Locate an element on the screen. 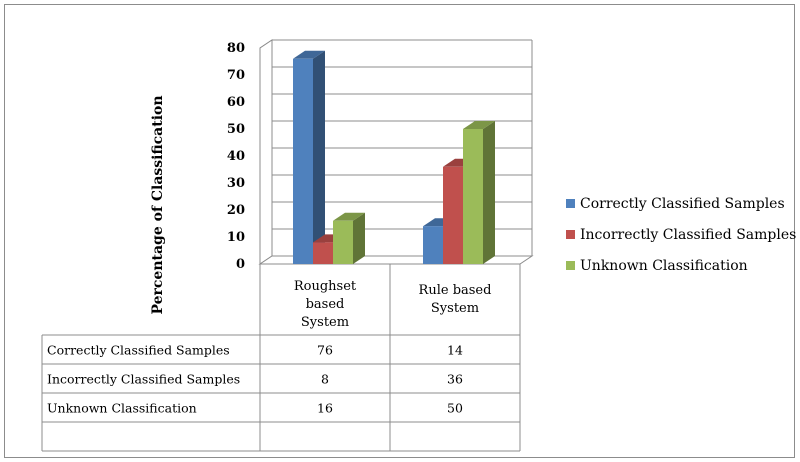 The image size is (800, 462). y-tick-label: 40 is located at coordinates (236, 156).